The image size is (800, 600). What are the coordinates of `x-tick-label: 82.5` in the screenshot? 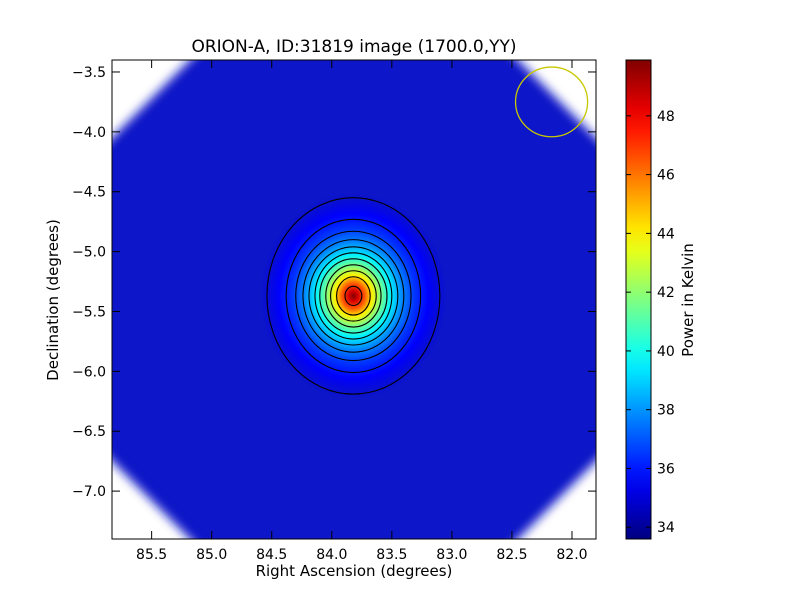 It's located at (511, 555).